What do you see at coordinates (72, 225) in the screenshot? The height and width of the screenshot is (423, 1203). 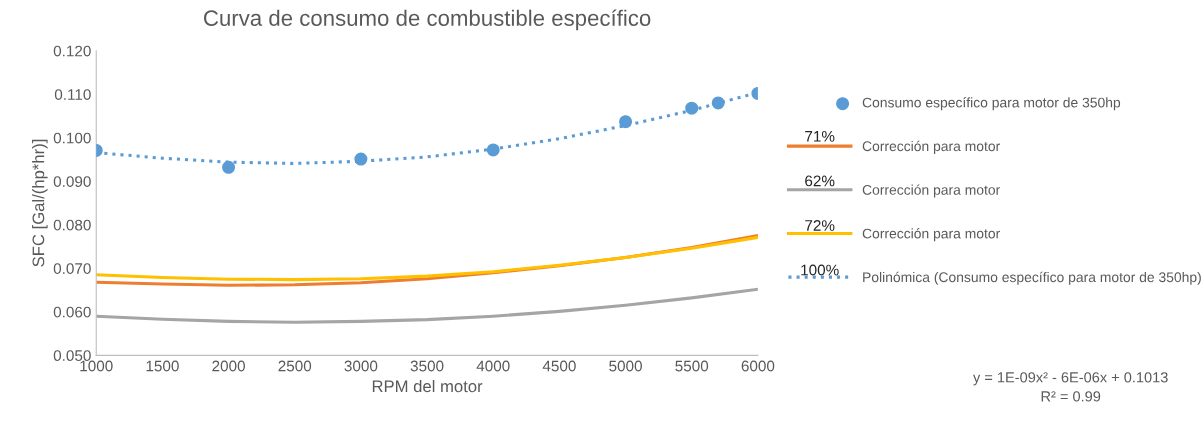 I see `y-tick-label: 0.080` at bounding box center [72, 225].